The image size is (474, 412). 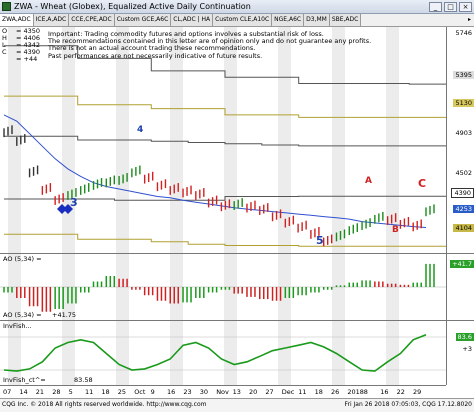 What do you see at coordinates (450, 6) in the screenshot?
I see `maximize-button: □` at bounding box center [450, 6].